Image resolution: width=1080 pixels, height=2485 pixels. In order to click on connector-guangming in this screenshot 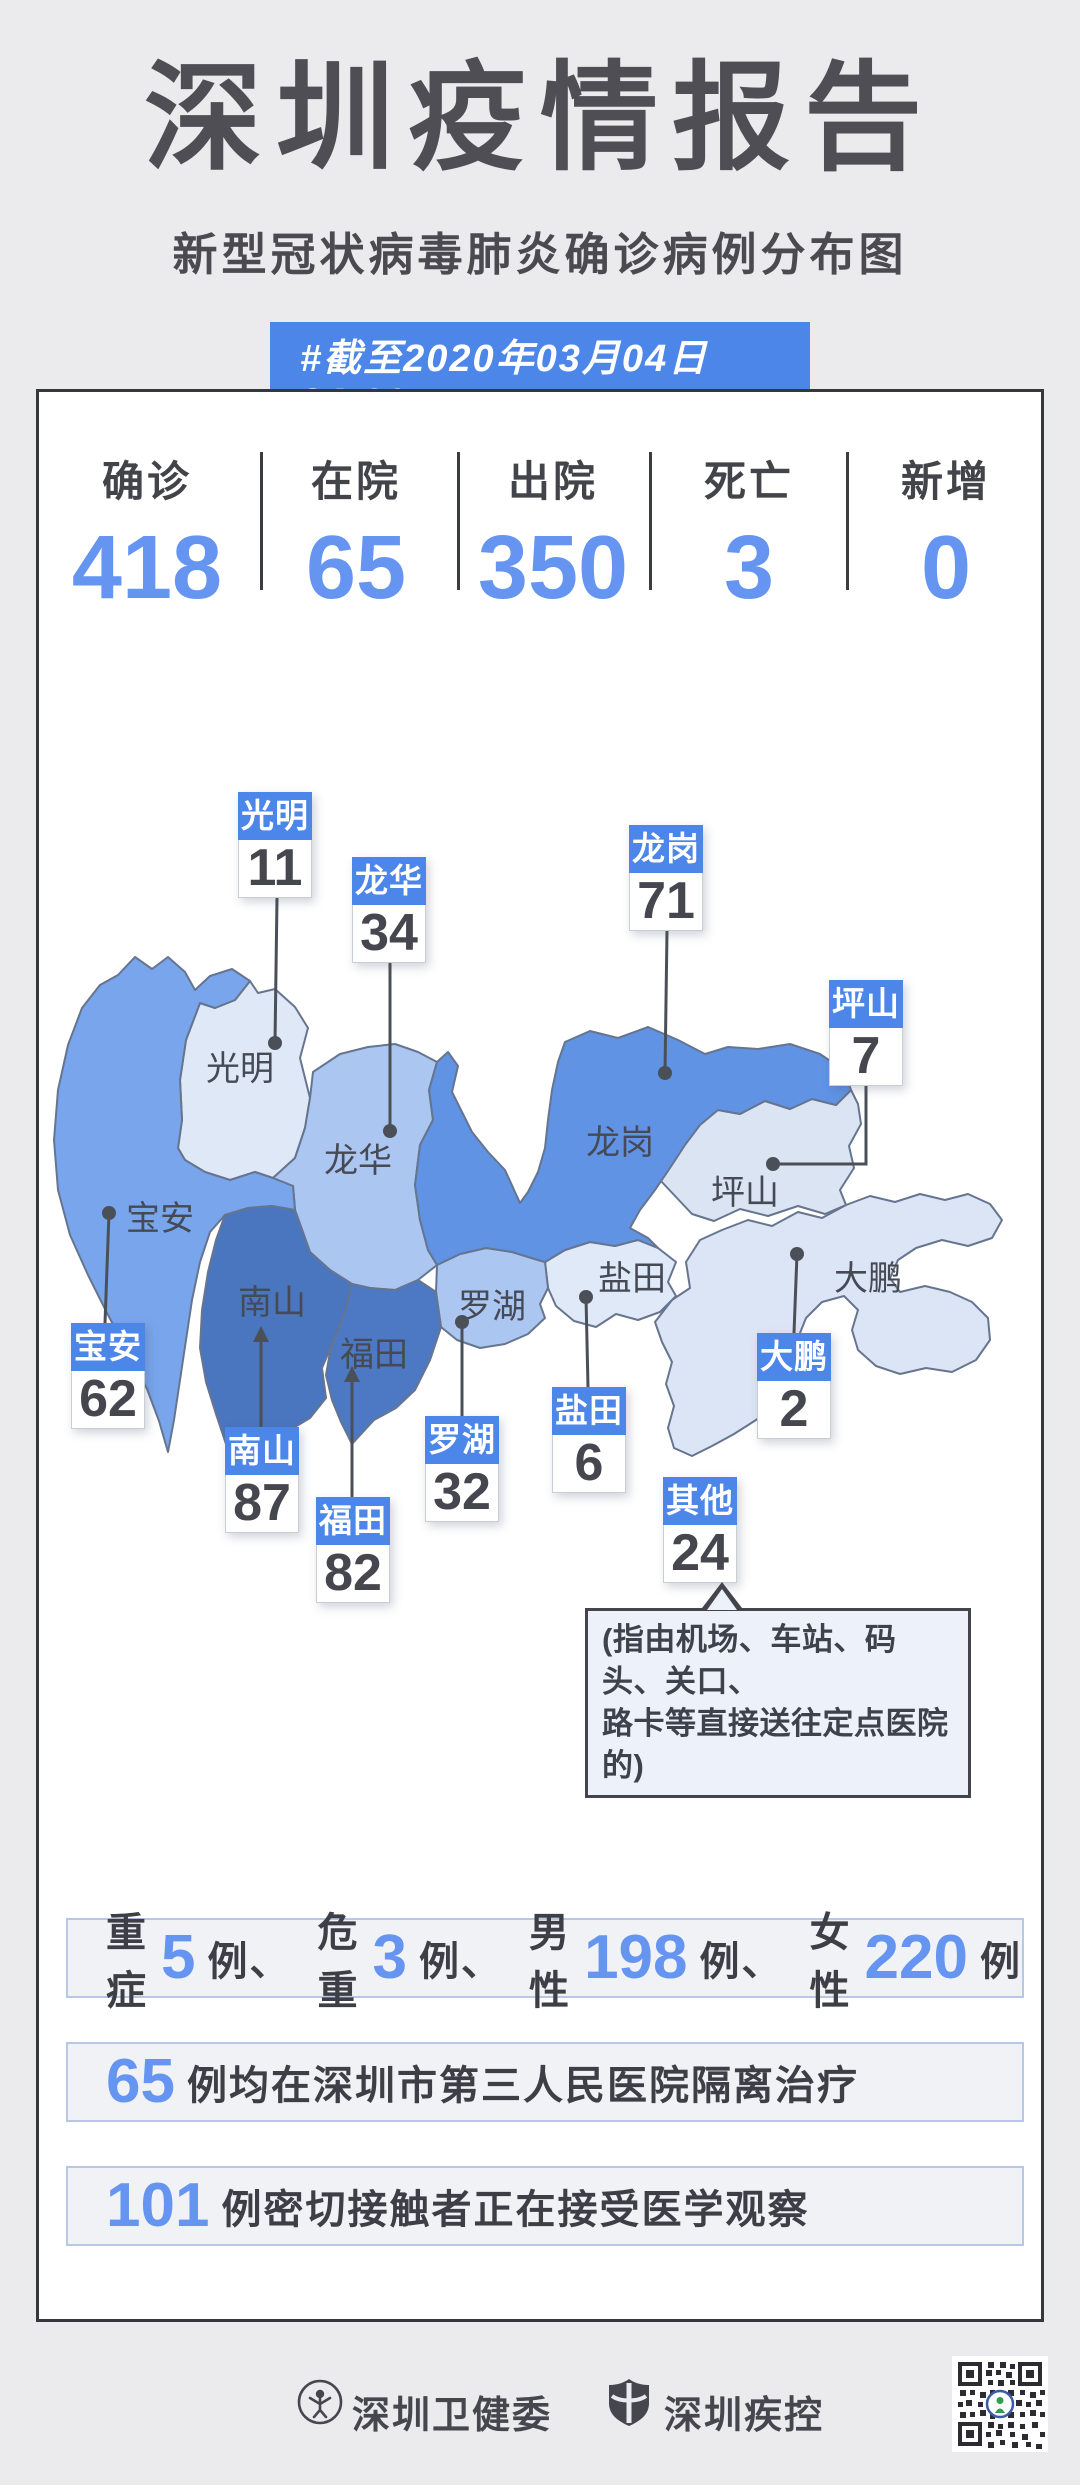, I will do `click(275, 973)`.